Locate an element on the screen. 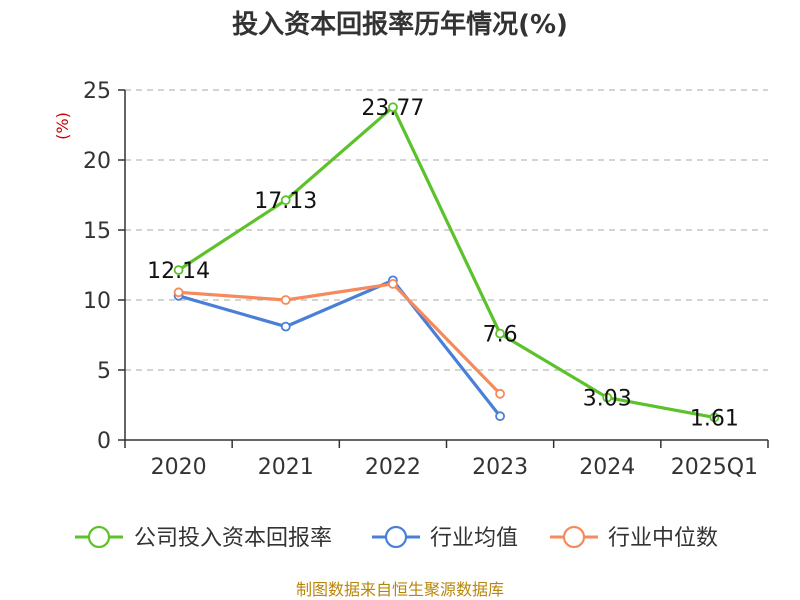  data-label-2021: 17.13 is located at coordinates (285, 201).